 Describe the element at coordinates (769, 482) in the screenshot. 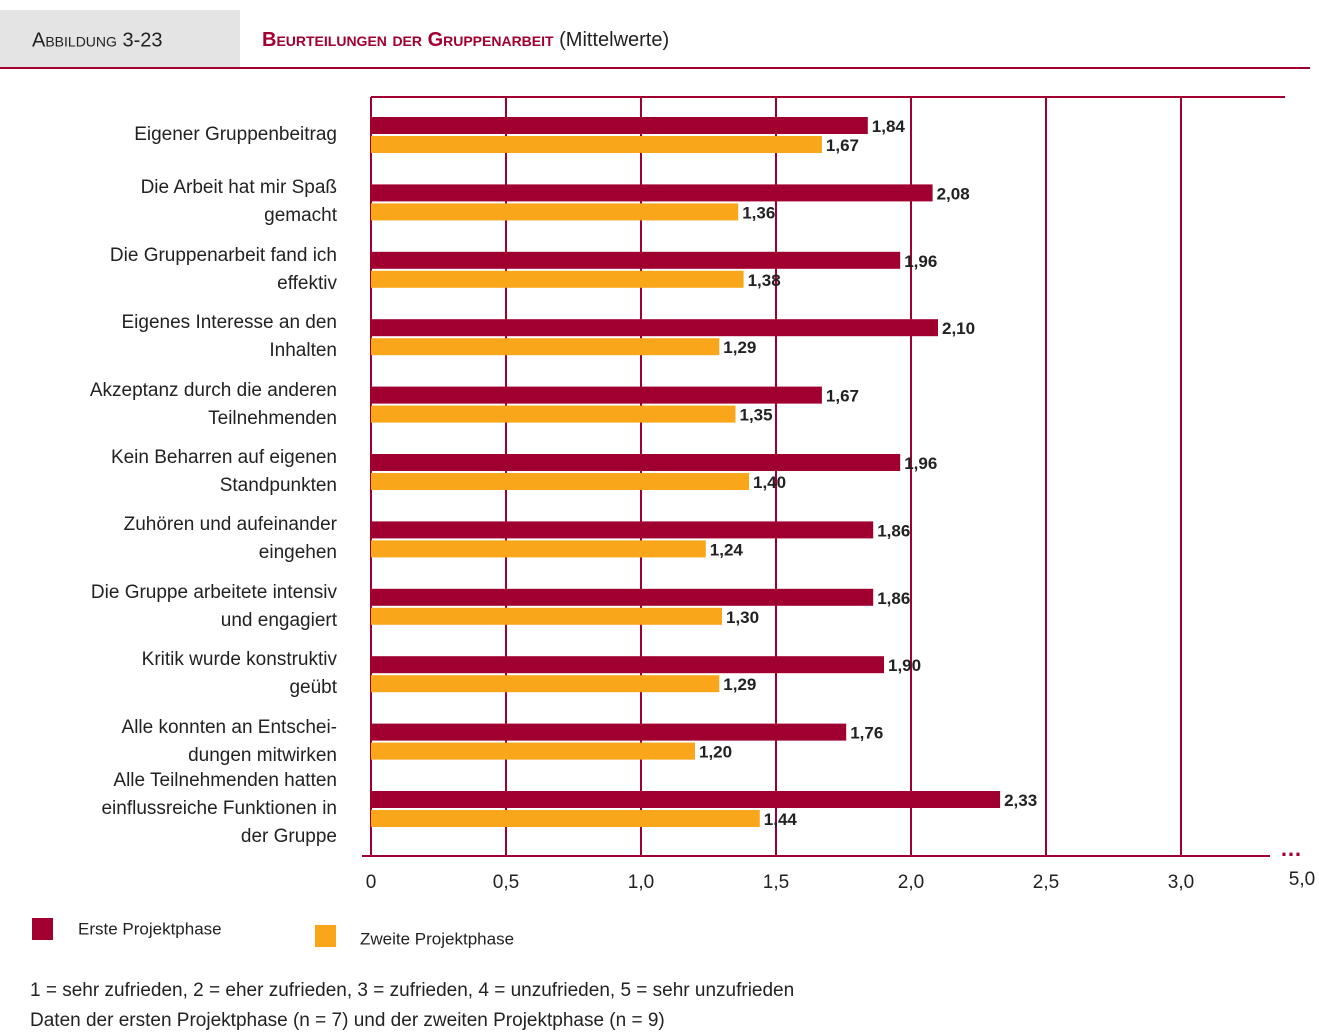

I see `value-label: 1,40` at that location.